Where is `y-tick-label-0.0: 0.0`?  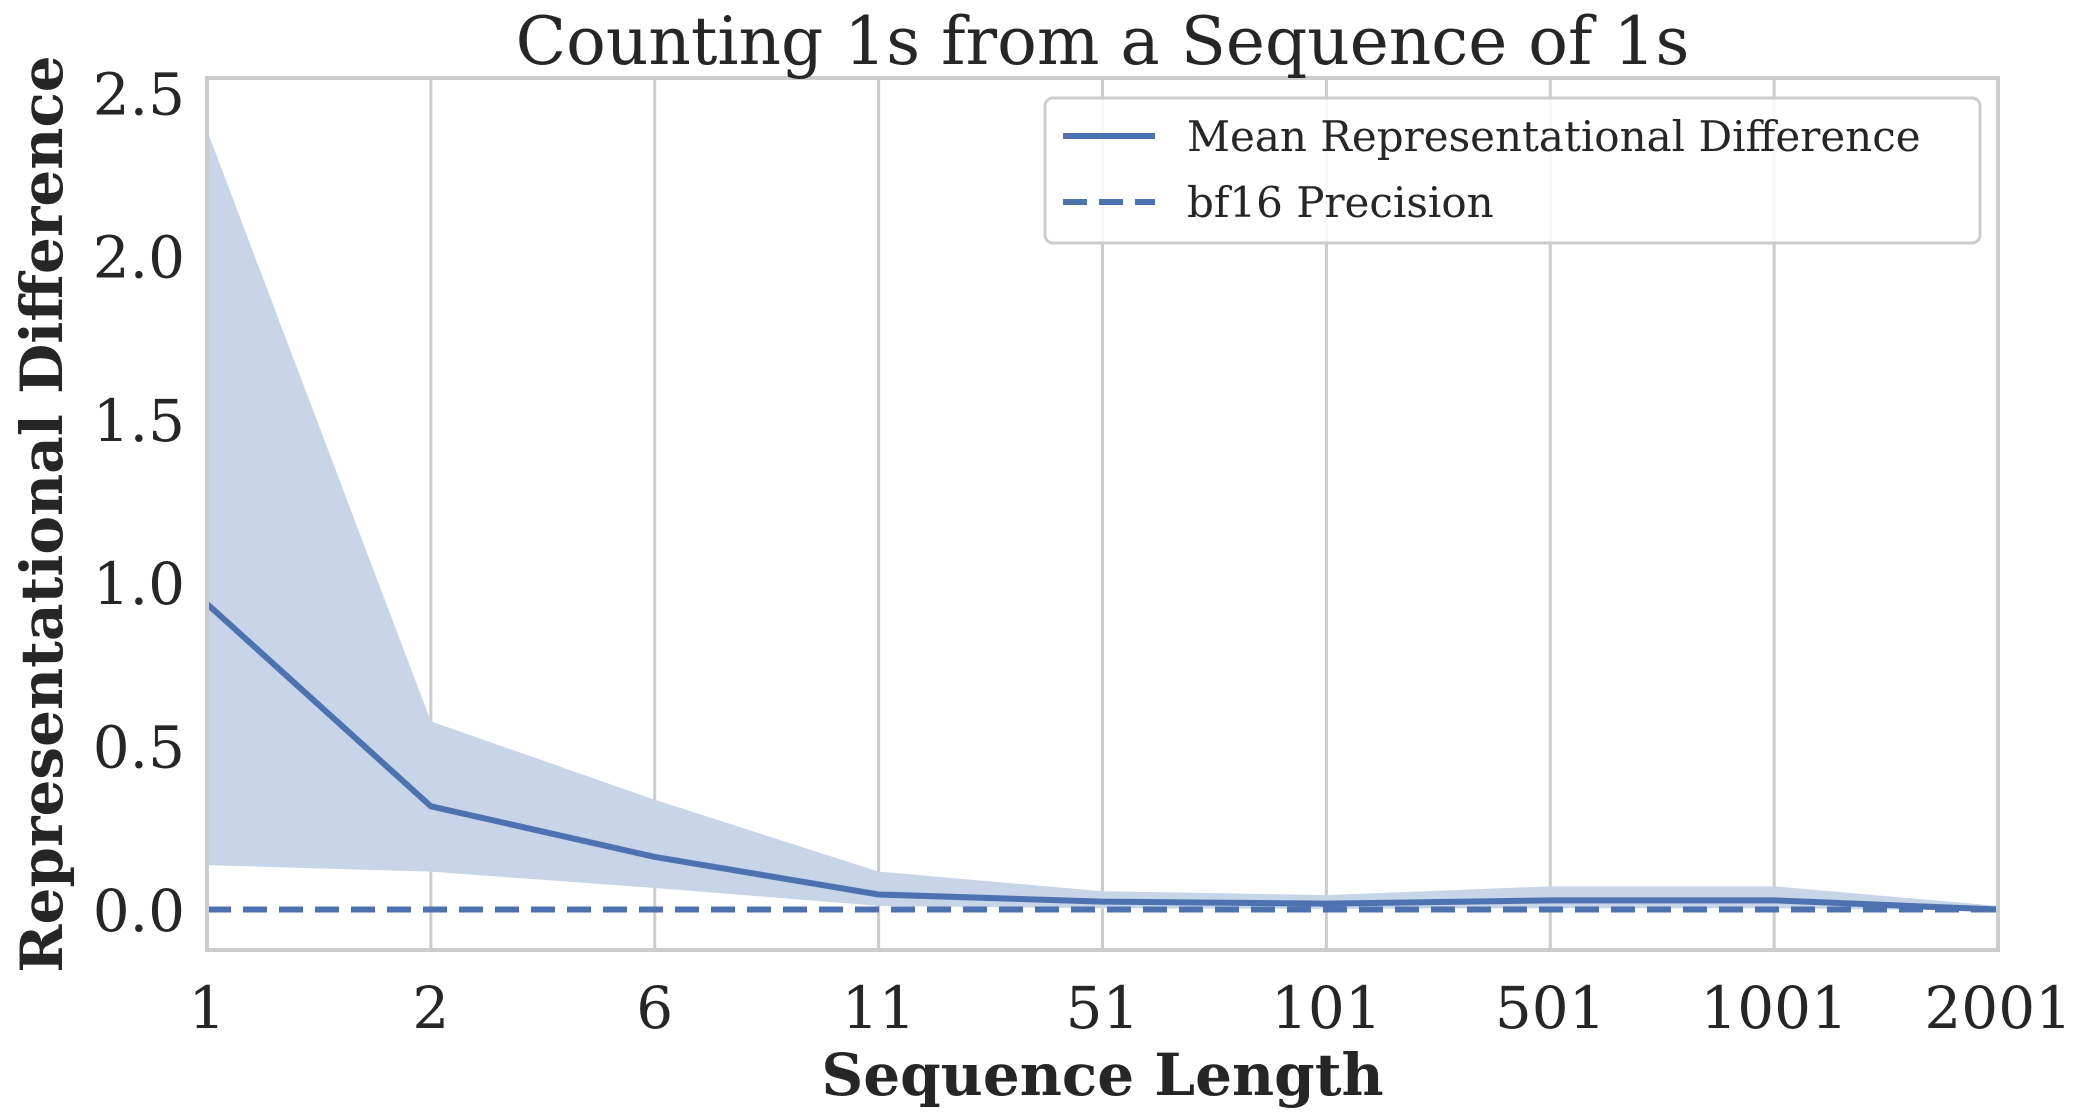 y-tick-label-0.0: 0.0 is located at coordinates (139, 911).